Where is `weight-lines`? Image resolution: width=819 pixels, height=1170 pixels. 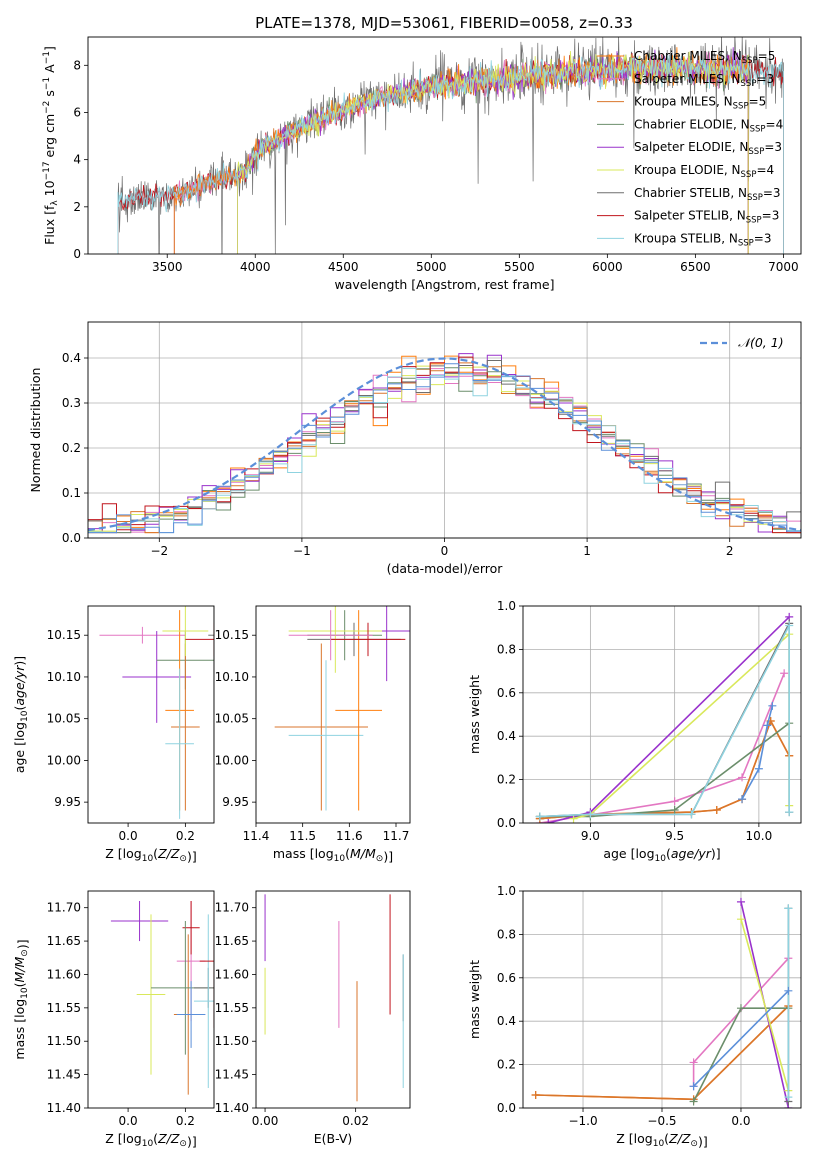
weight-lines is located at coordinates (662, 1002).